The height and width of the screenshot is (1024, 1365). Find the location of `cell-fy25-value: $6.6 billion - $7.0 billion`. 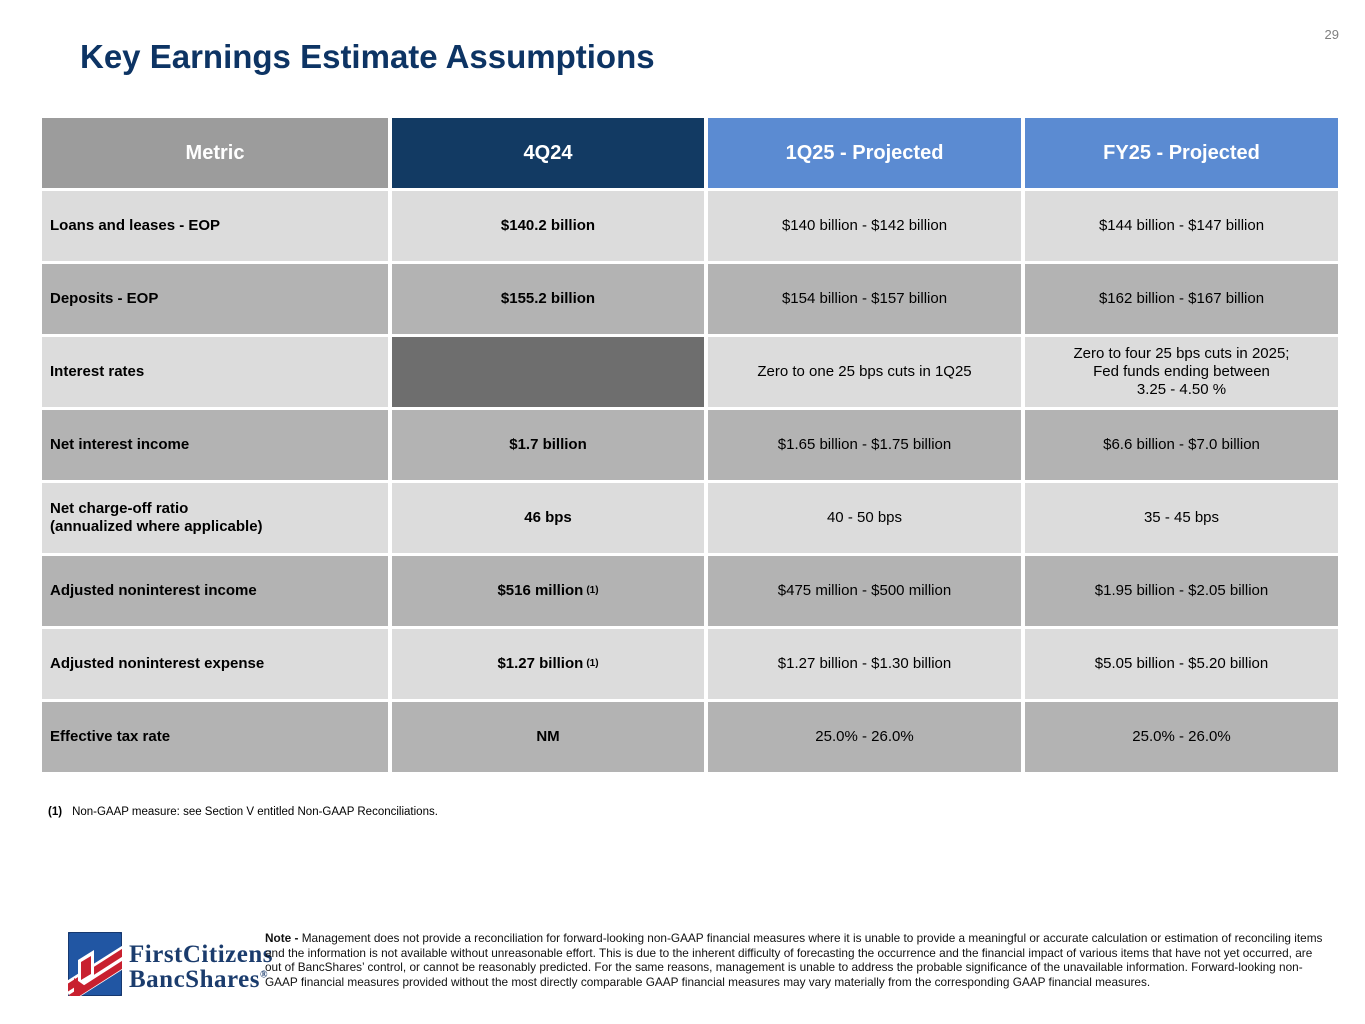

cell-fy25-value: $6.6 billion - $7.0 billion is located at coordinates (1181, 445).